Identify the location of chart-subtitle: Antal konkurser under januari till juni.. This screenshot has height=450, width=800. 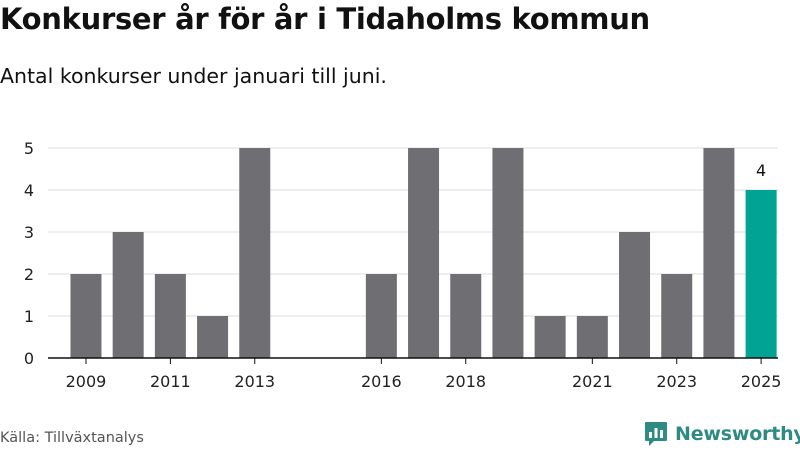
(193, 76).